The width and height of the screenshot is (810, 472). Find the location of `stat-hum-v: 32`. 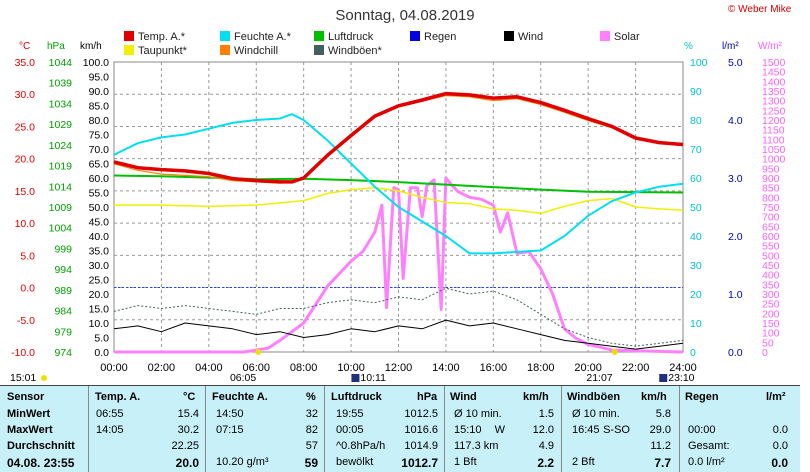

stat-hum-v: 32 is located at coordinates (311, 414).